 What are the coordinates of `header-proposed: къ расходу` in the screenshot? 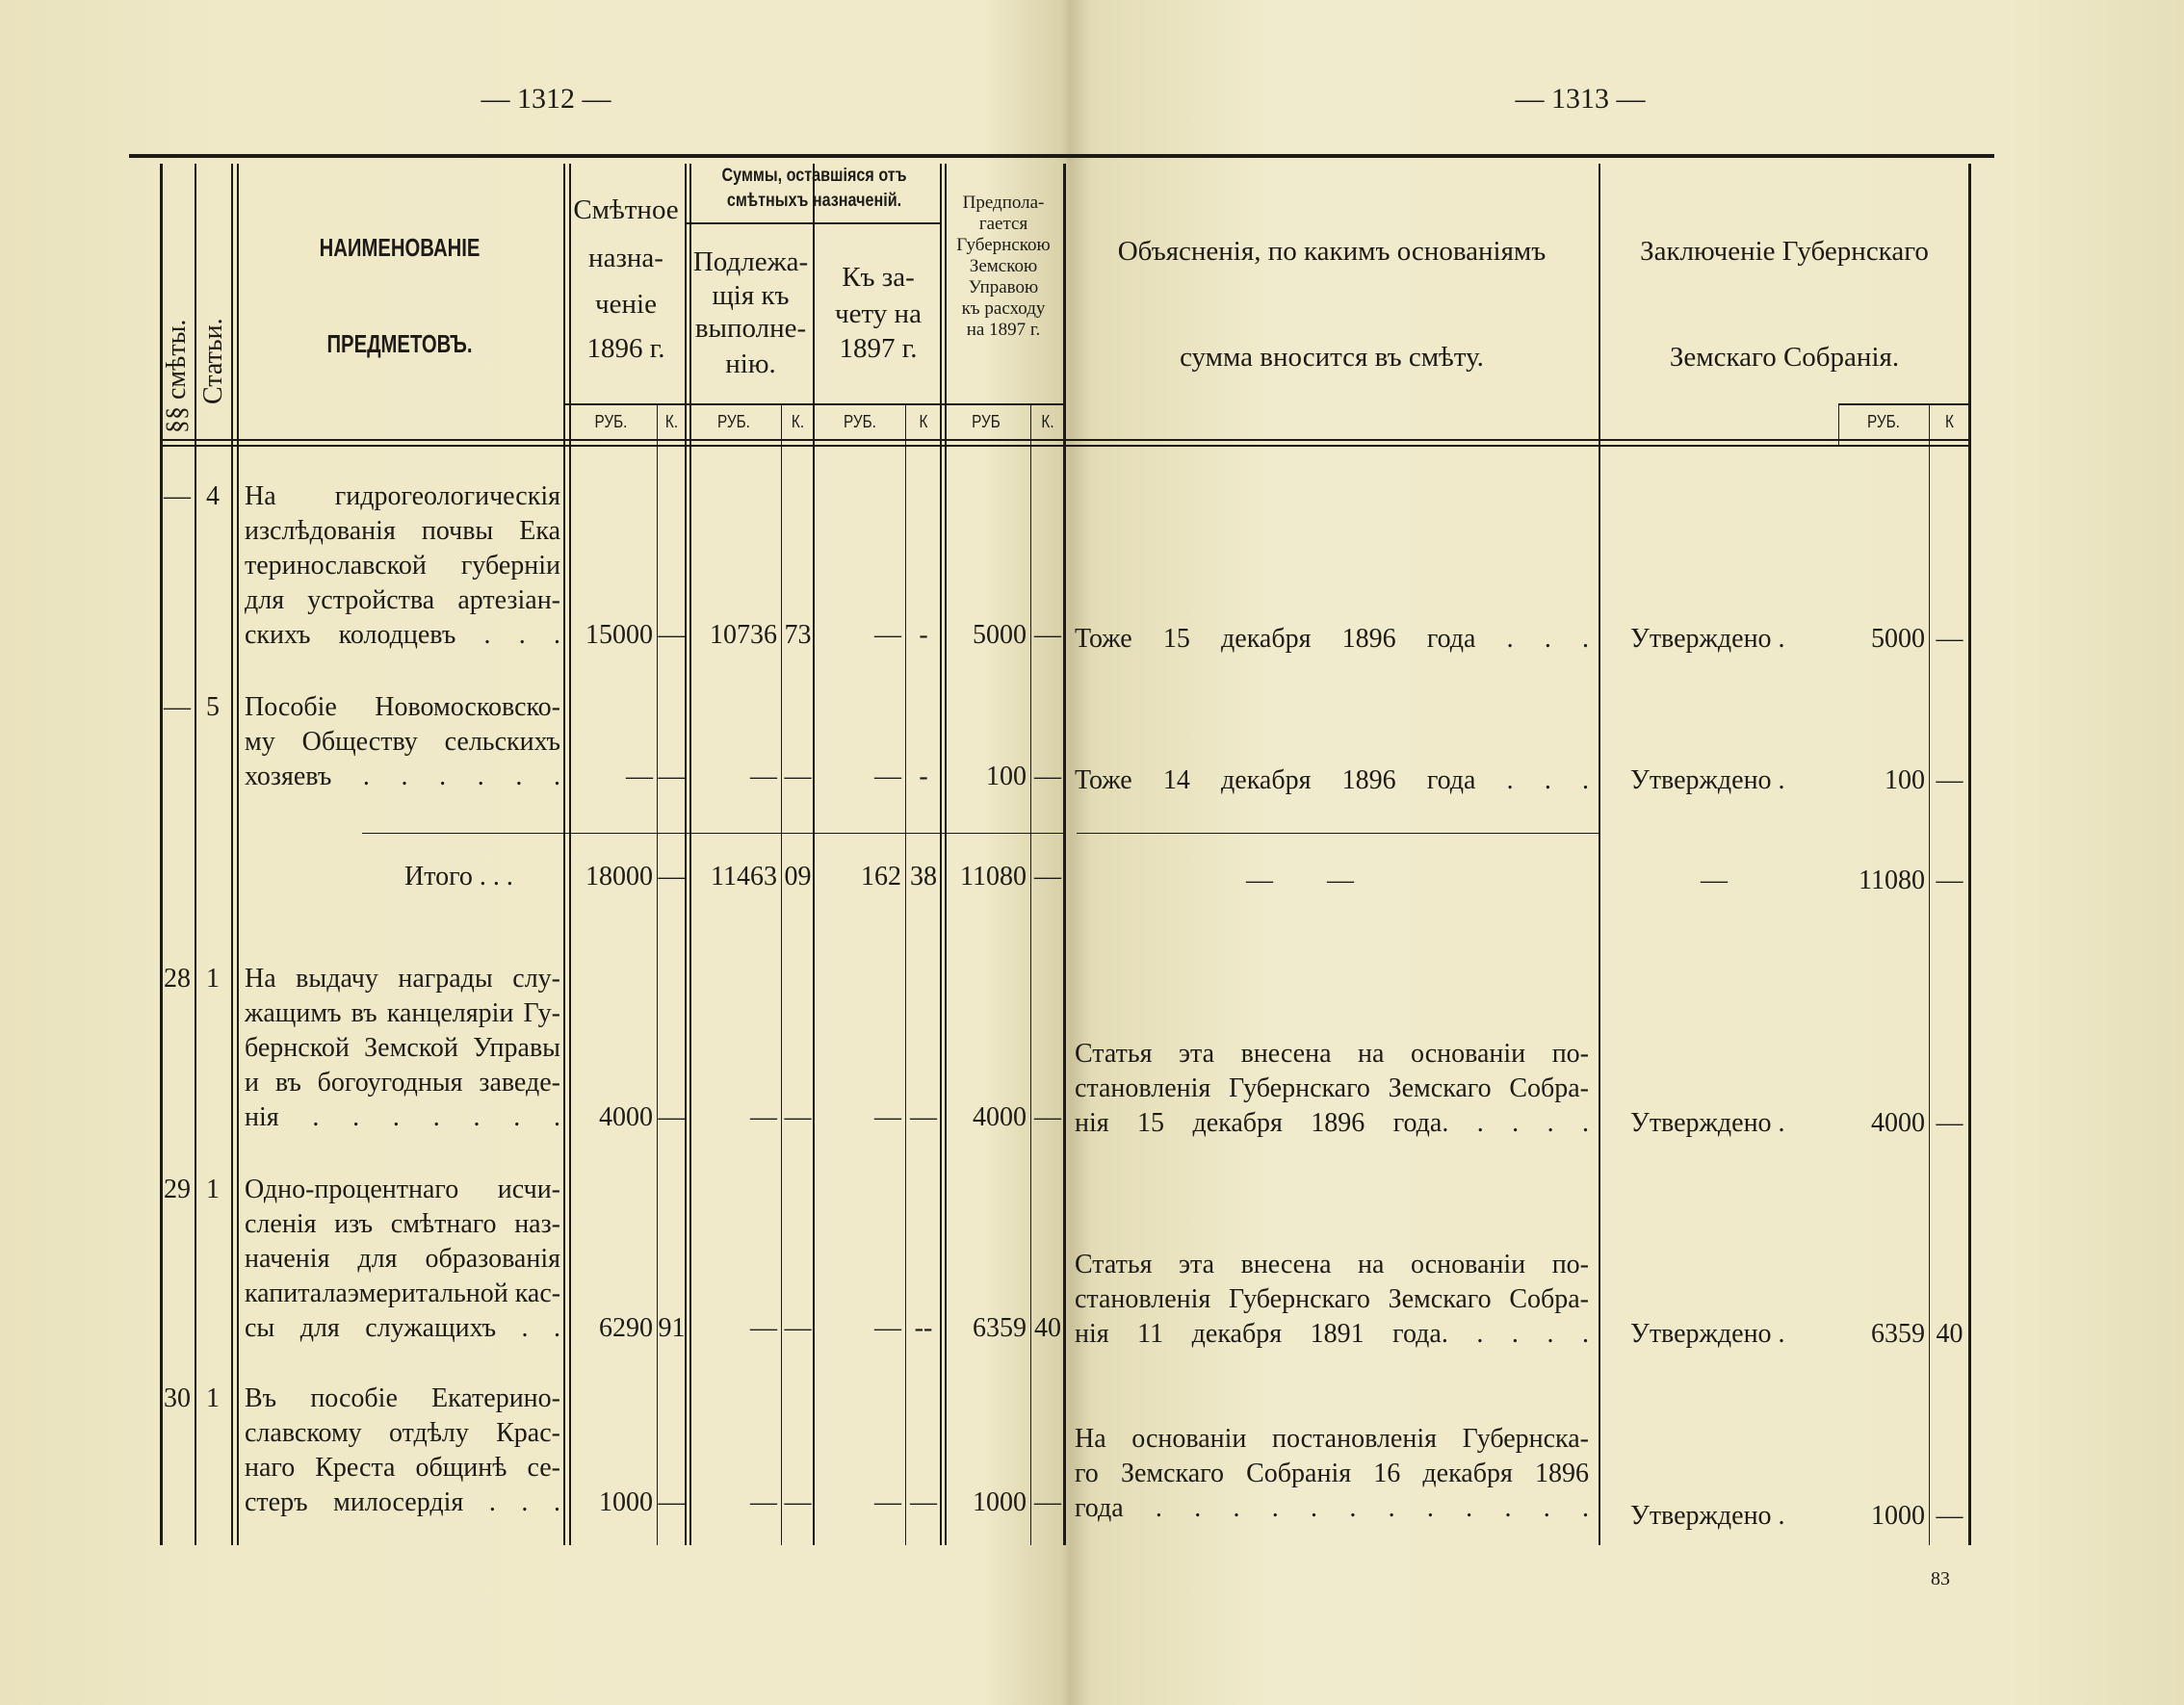 It's located at (1004, 309).